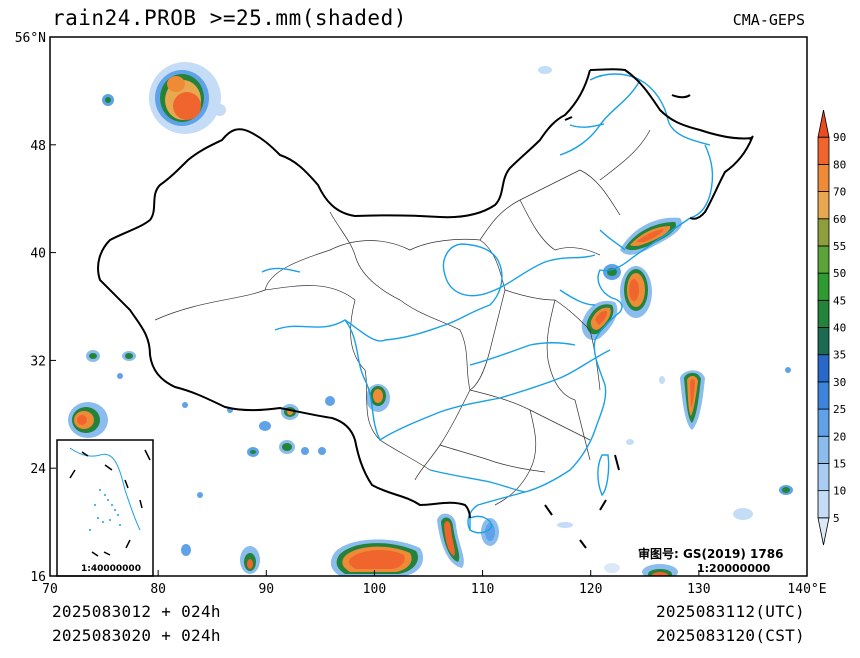 Image resolution: width=860 pixels, height=658 pixels. I want to click on latitude-axis: 56°N 48 40 32 24 16, so click(35, 308).